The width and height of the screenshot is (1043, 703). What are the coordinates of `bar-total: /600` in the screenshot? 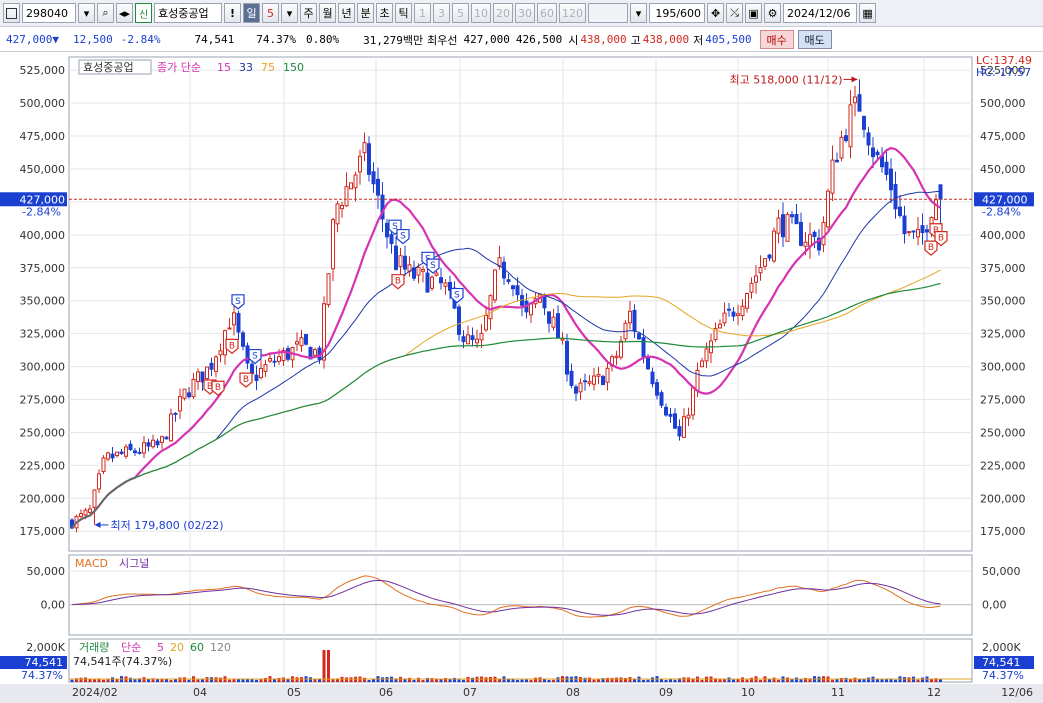 It's located at (689, 13).